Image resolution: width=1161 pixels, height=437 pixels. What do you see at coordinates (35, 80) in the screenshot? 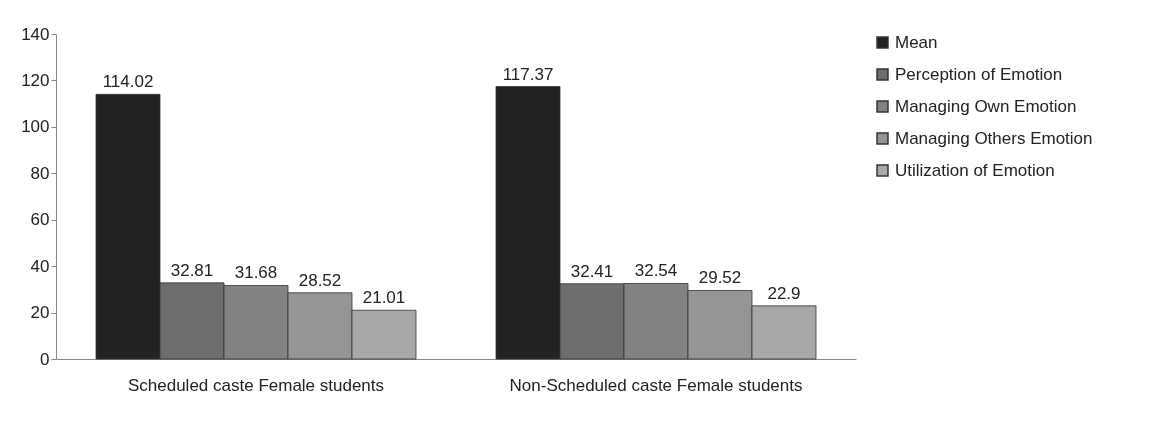
I see `y-tick-label: 120` at bounding box center [35, 80].